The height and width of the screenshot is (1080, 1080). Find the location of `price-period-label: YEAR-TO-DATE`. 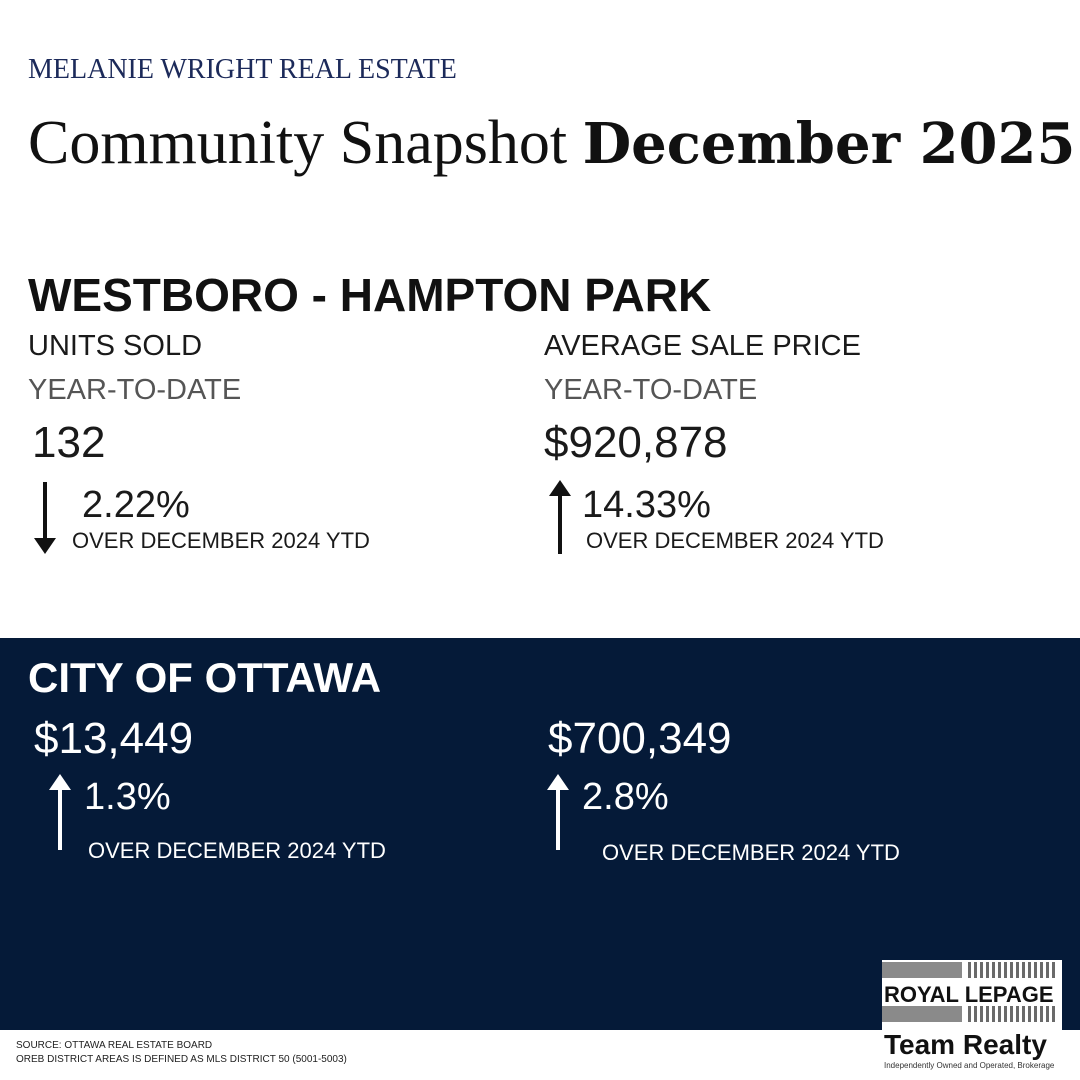

price-period-label: YEAR-TO-DATE is located at coordinates (651, 390).